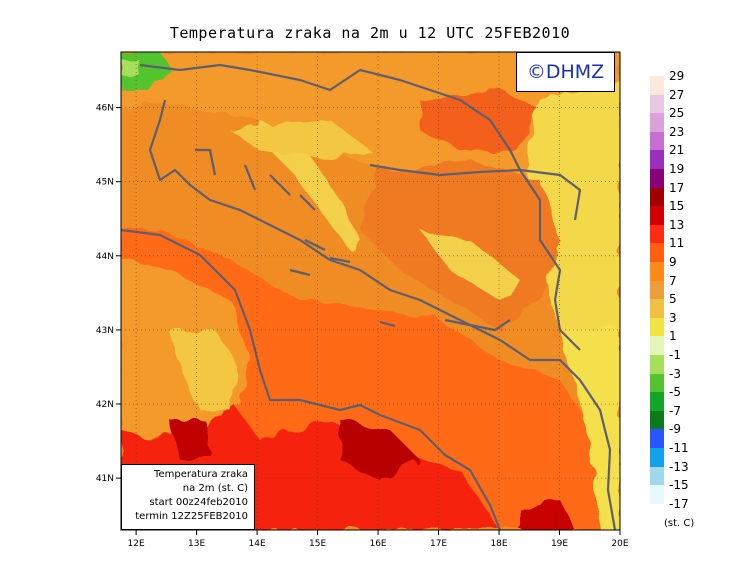  Describe the element at coordinates (675, 355) in the screenshot. I see `legend-label: -1` at that location.